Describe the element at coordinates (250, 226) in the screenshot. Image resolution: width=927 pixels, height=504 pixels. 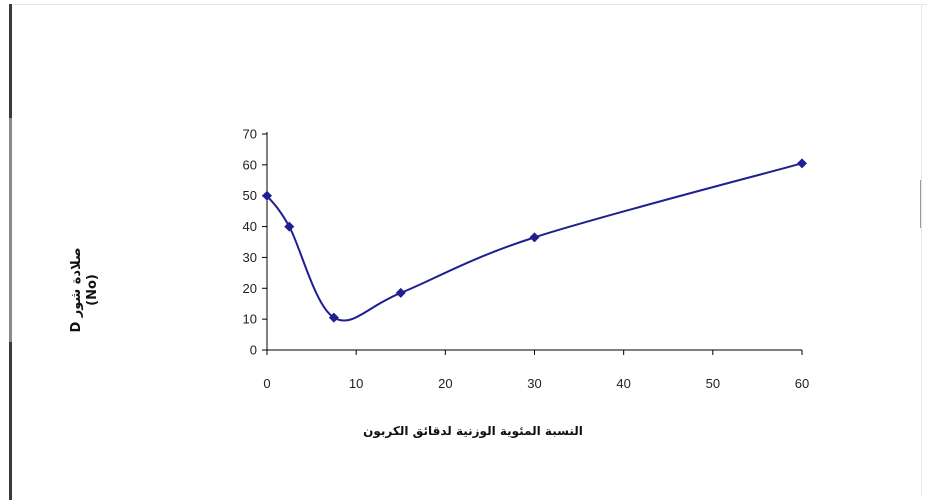
I see `y-tick-label: 40` at that location.